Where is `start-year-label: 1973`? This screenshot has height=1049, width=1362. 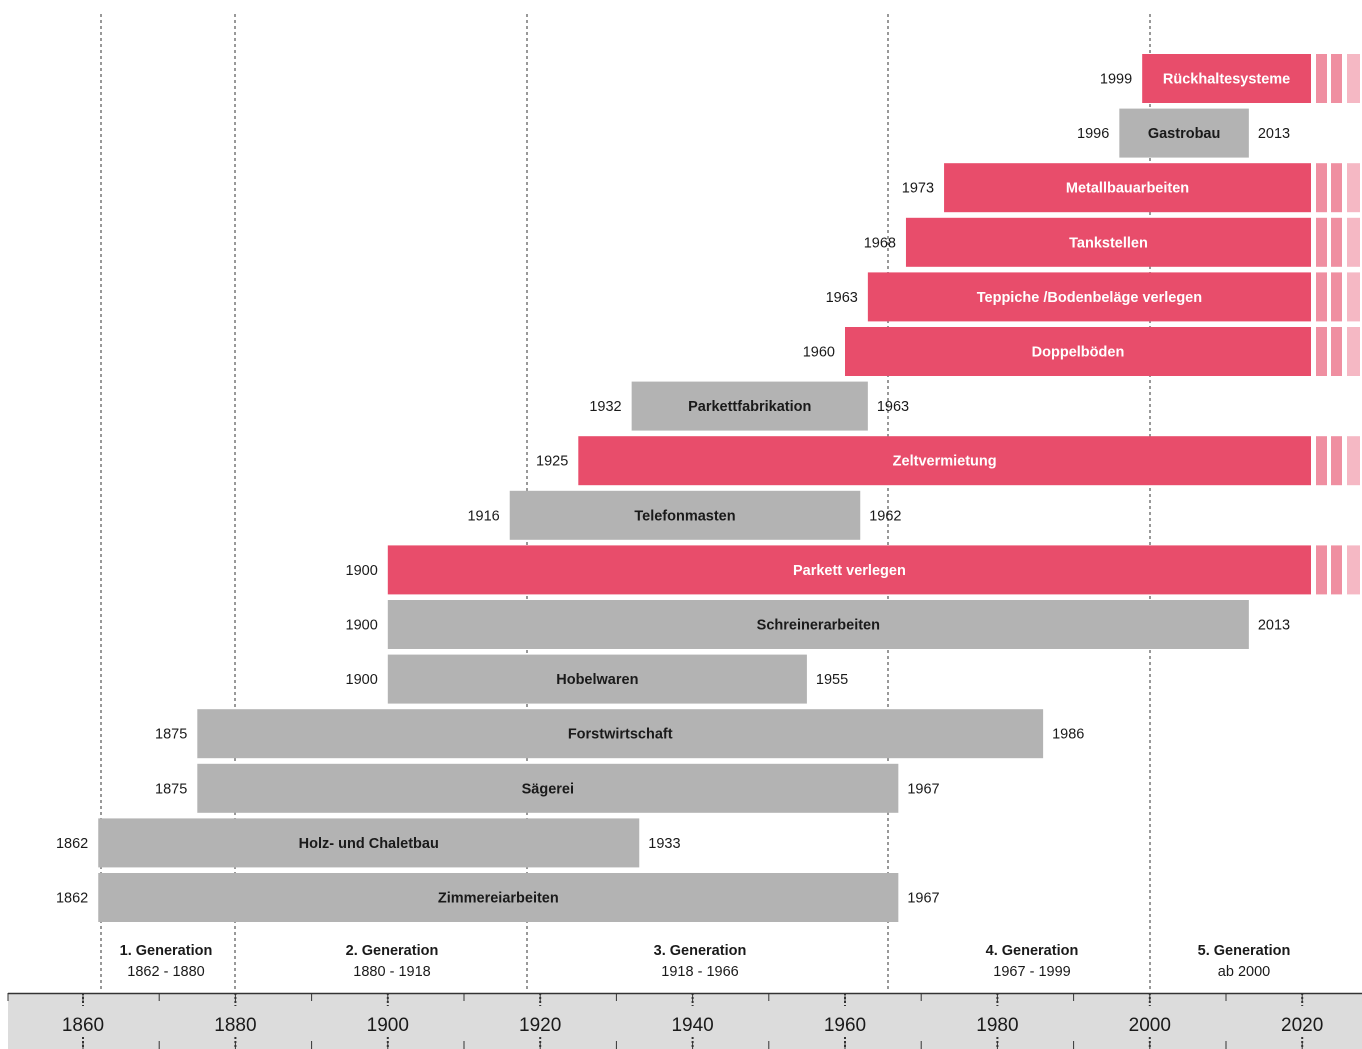
start-year-label: 1973 is located at coordinates (918, 189).